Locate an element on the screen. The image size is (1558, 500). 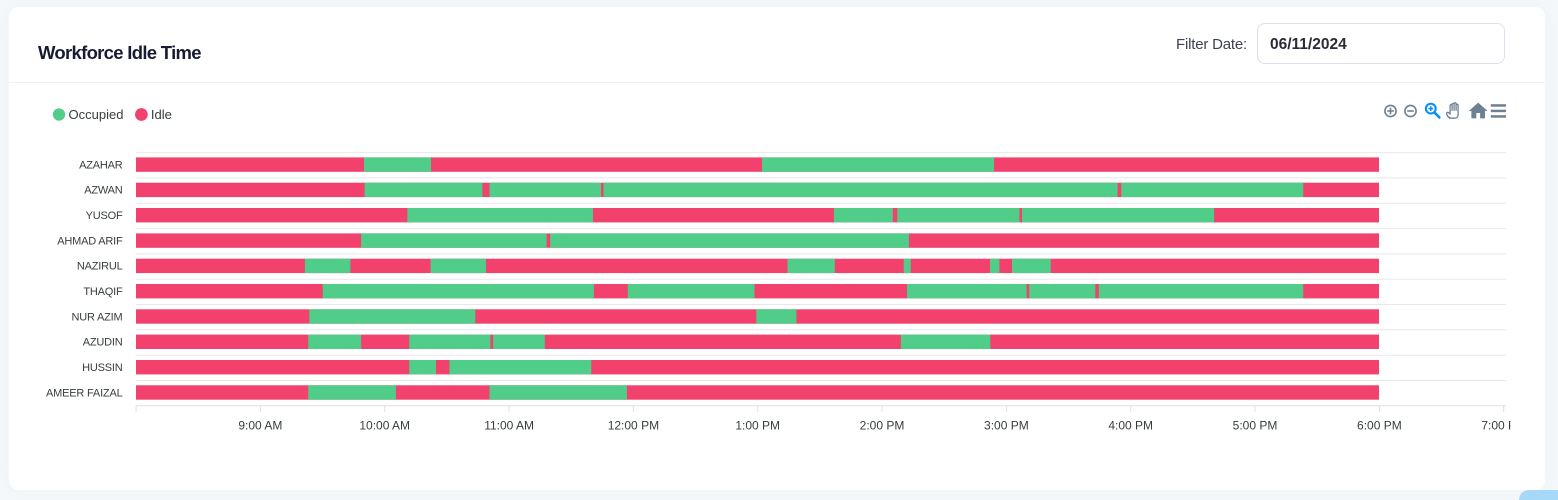
svg-text: AZUDIN is located at coordinates (103, 343).